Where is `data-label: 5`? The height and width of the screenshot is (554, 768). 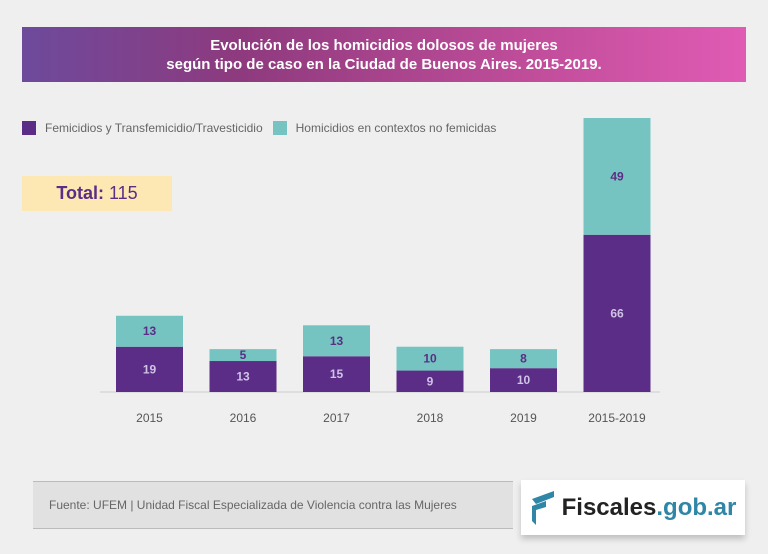 data-label: 5 is located at coordinates (243, 355).